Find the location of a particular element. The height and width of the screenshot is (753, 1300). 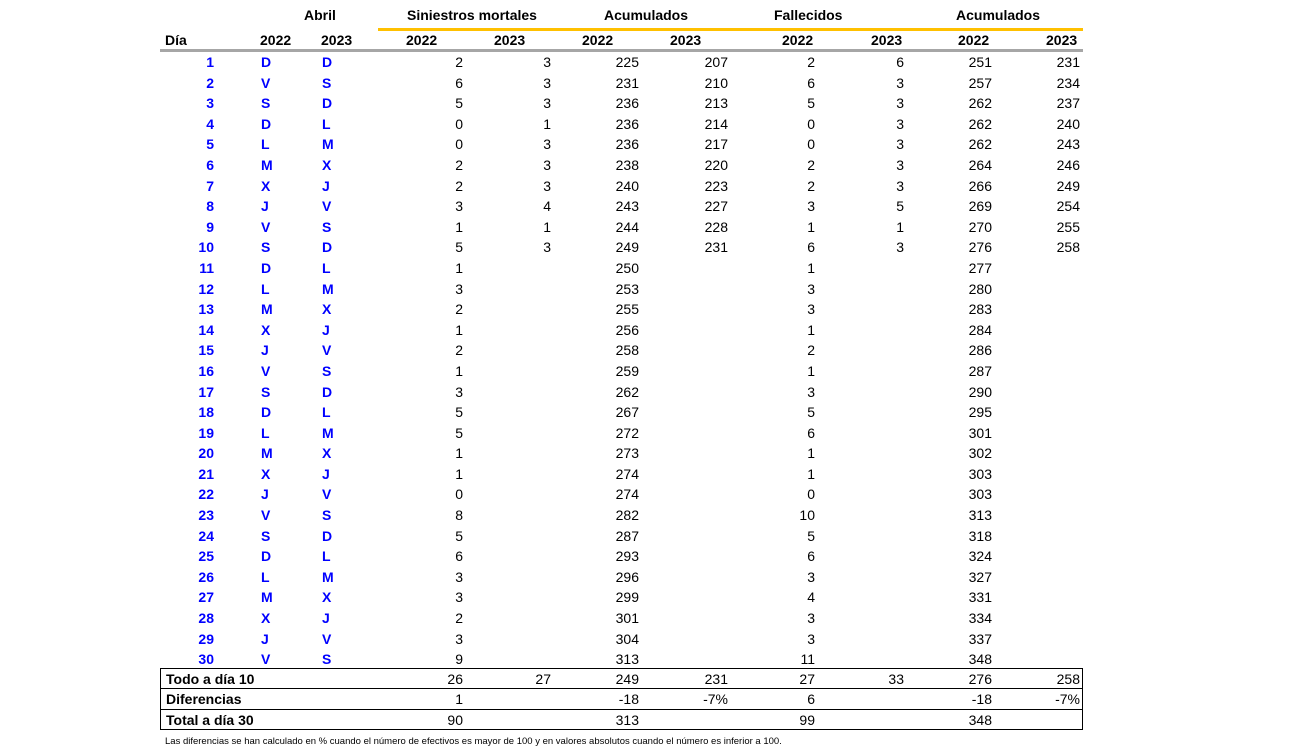

cell-dia: 12 is located at coordinates (206, 288).